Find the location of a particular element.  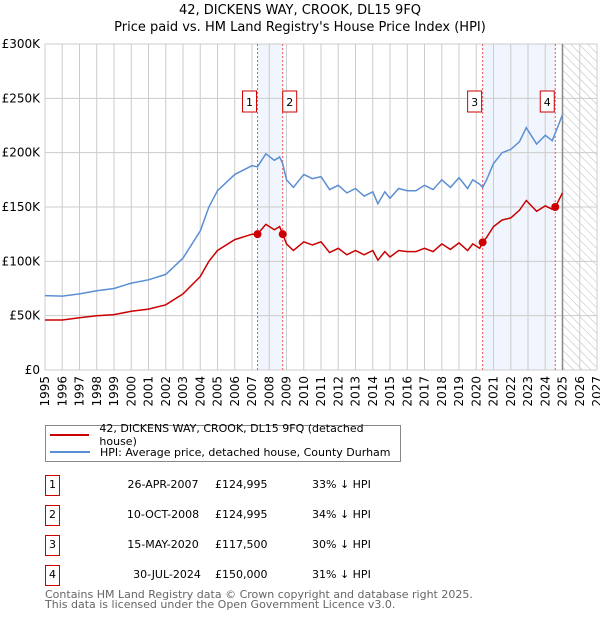

x-tick-label: 2000 is located at coordinates (131, 391).